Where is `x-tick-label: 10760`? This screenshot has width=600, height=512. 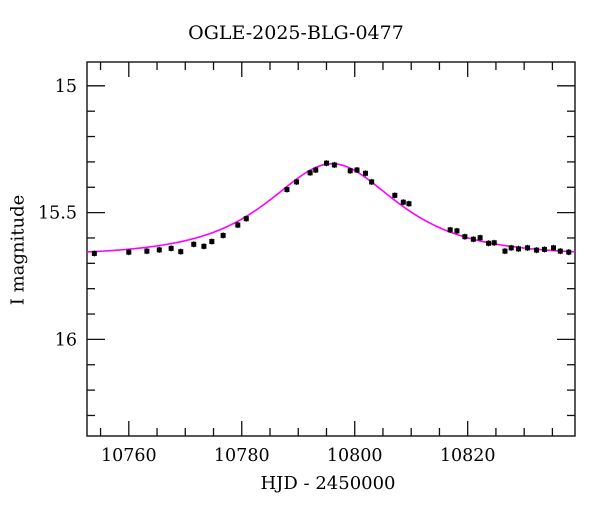
x-tick-label: 10760 is located at coordinates (129, 456).